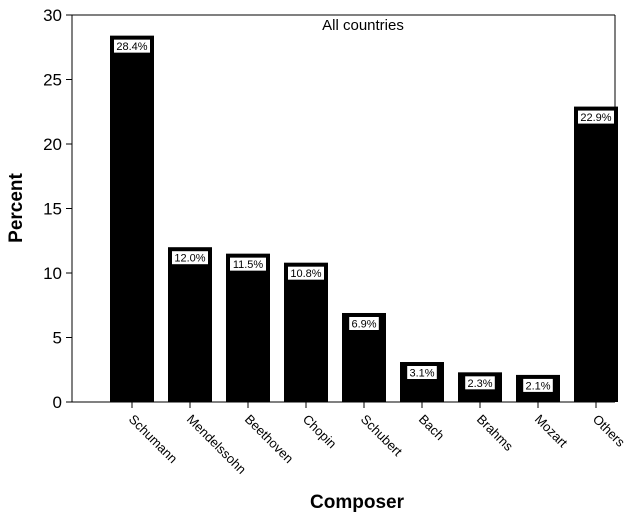 Image resolution: width=642 pixels, height=515 pixels. I want to click on x-tick-label-schumann: Schumann, so click(153, 439).